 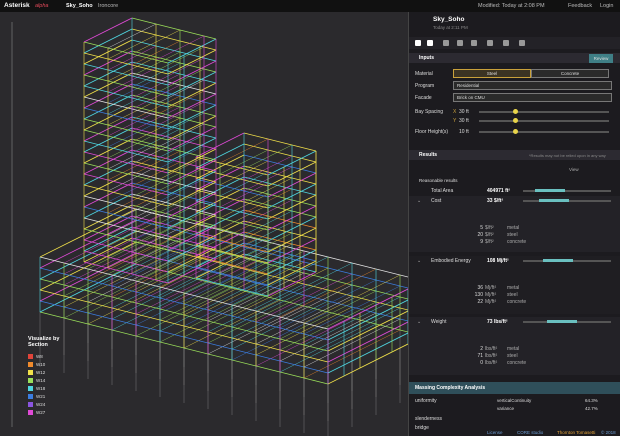 What do you see at coordinates (41, 388) in the screenshot?
I see `legend-label: W18` at bounding box center [41, 388].